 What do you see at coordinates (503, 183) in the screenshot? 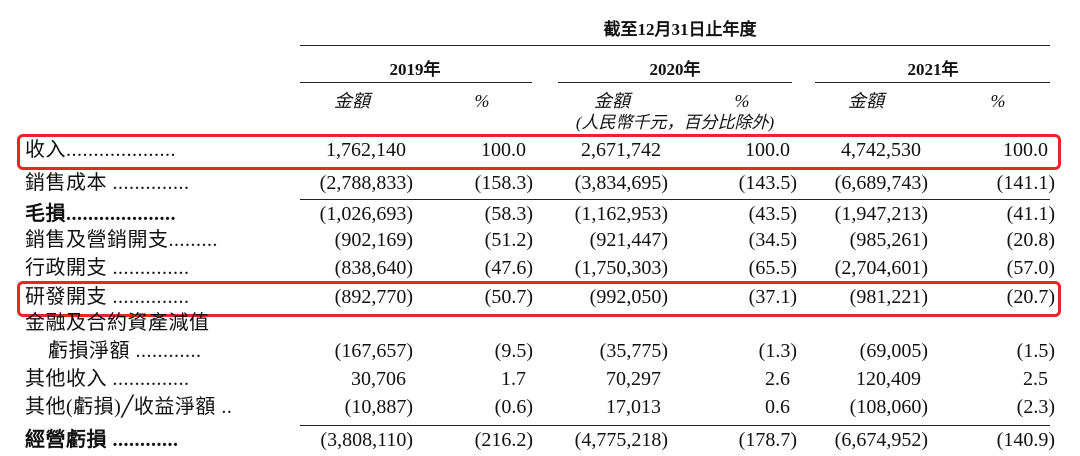
I see `cell-value: (158.3)` at bounding box center [503, 183].